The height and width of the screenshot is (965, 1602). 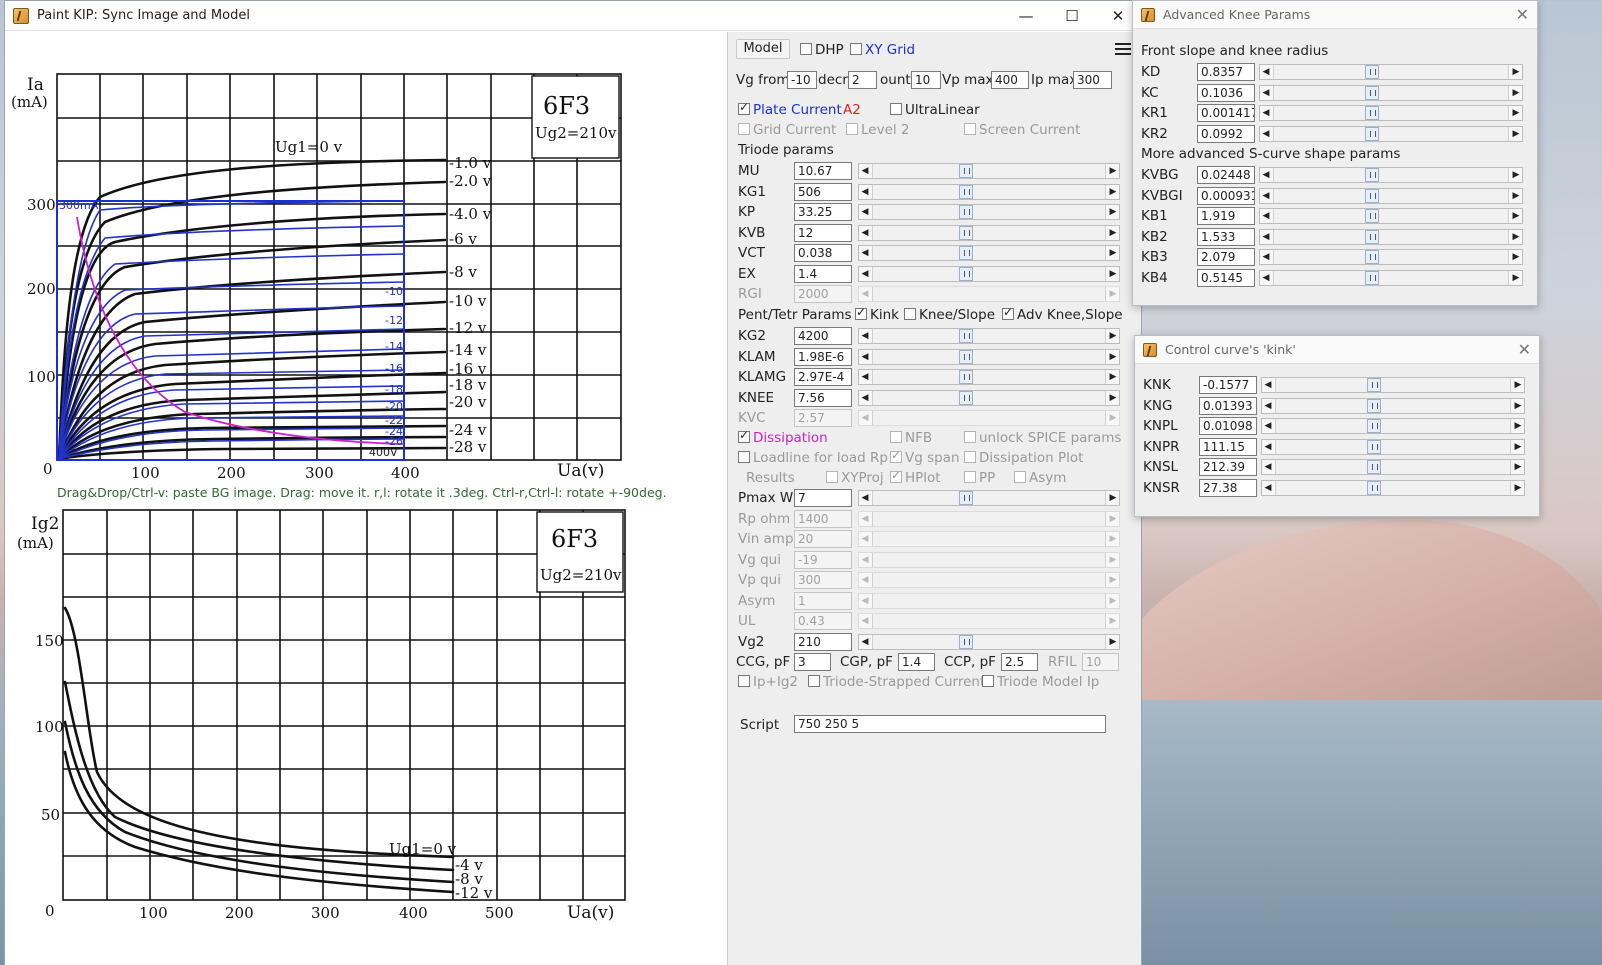 What do you see at coordinates (935, 110) in the screenshot?
I see `ultralinear-checkbox: UltraLinear` at bounding box center [935, 110].